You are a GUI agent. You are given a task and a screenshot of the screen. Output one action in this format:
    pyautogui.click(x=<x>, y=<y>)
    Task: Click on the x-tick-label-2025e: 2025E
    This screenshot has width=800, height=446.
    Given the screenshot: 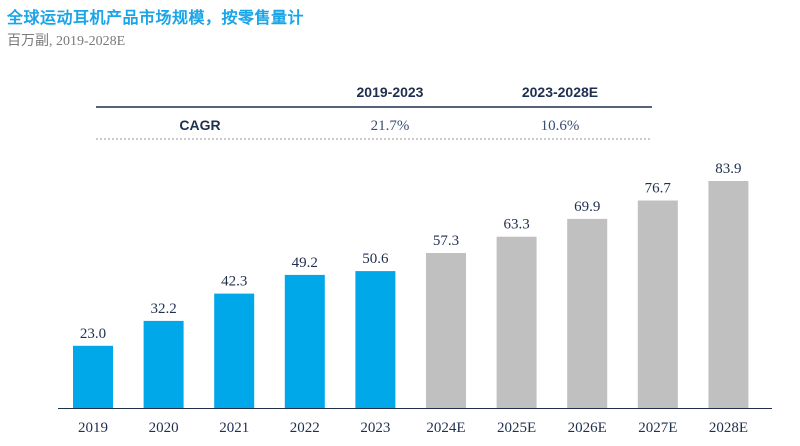 What is the action you would take?
    pyautogui.click(x=516, y=428)
    